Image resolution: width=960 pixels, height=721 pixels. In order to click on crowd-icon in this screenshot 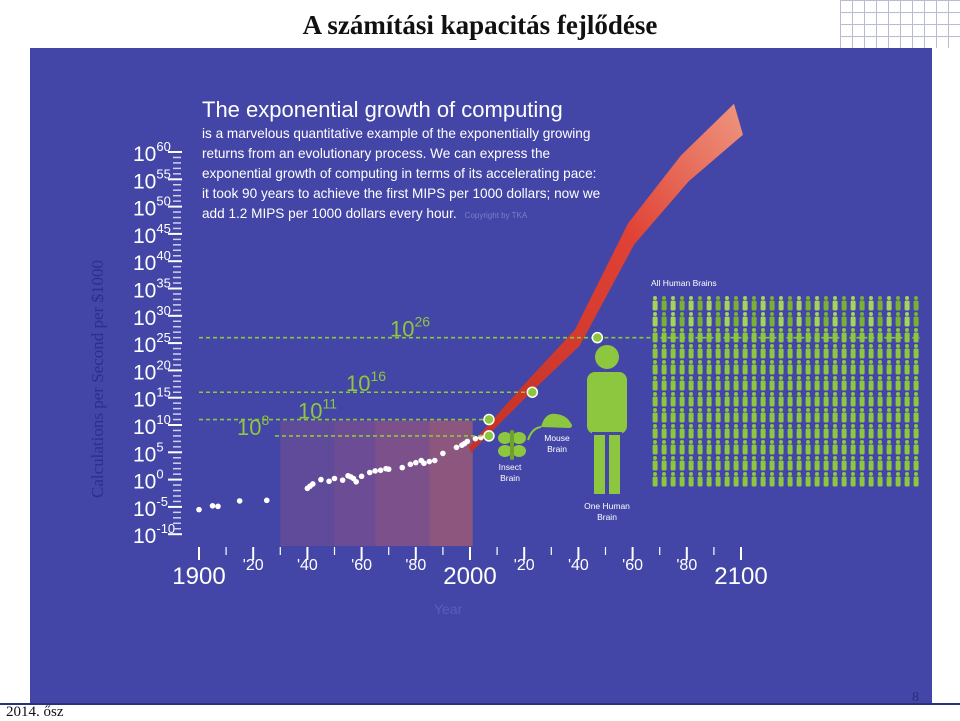, I will do `click(785, 391)`.